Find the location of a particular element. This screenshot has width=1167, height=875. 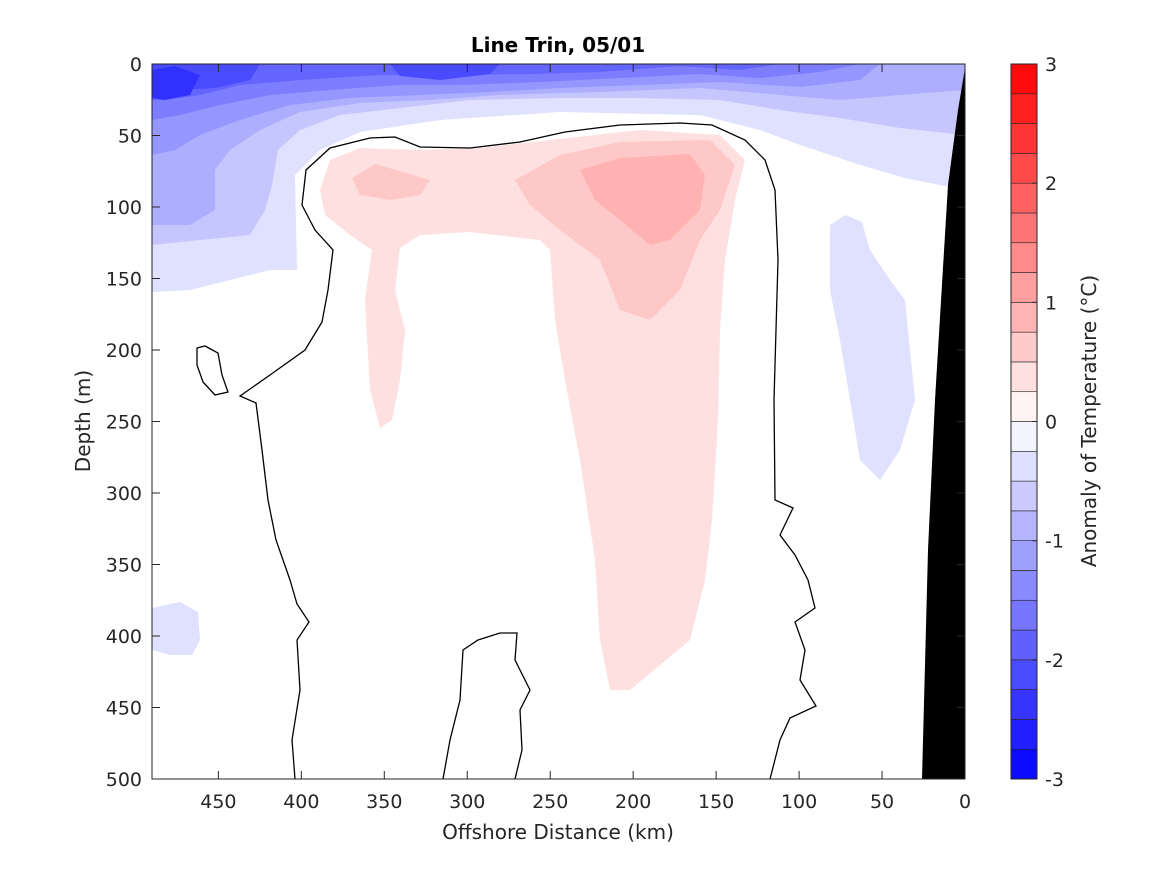

contour-band-plus-0.75 is located at coordinates (642, 199).